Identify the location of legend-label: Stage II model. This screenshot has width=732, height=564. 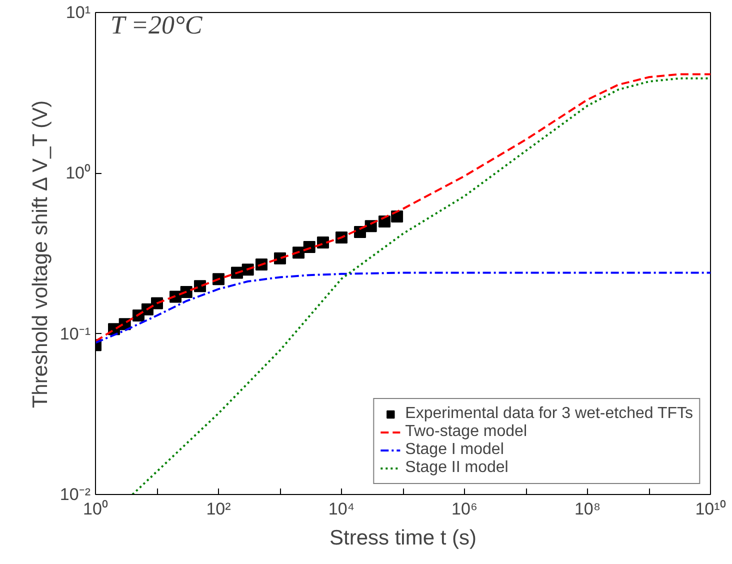
(456, 468).